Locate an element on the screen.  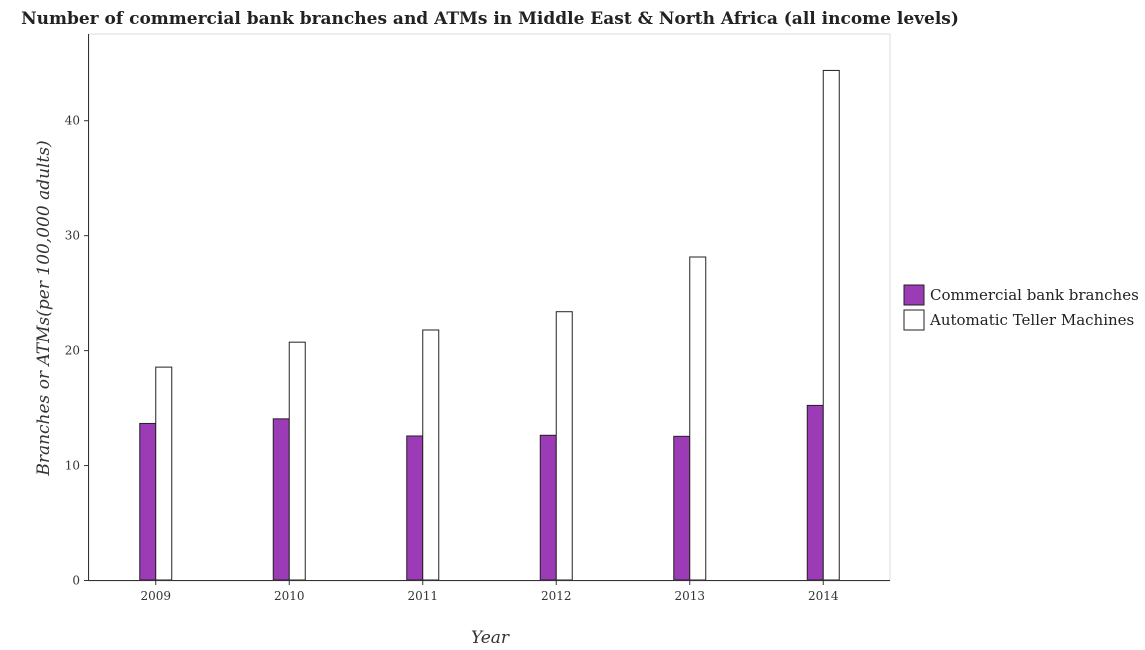
x-tick-label: 2013 is located at coordinates (689, 596).